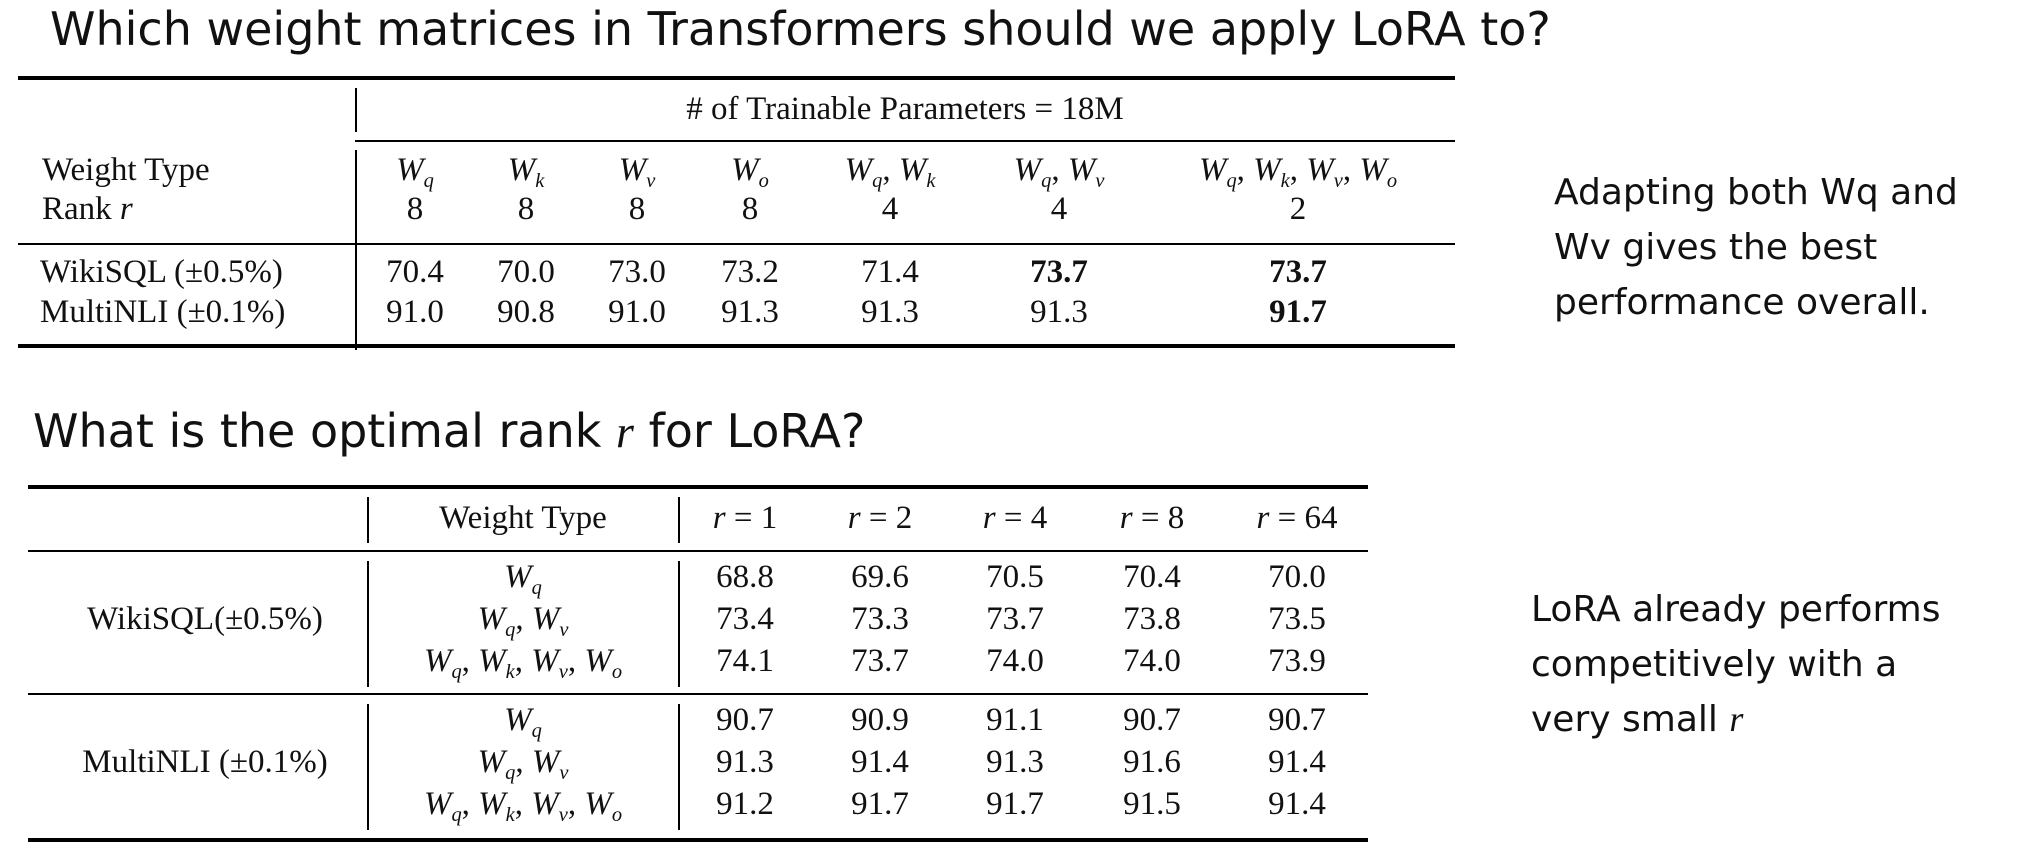 The height and width of the screenshot is (858, 2030). What do you see at coordinates (698, 551) in the screenshot?
I see `table2-header-rule` at bounding box center [698, 551].